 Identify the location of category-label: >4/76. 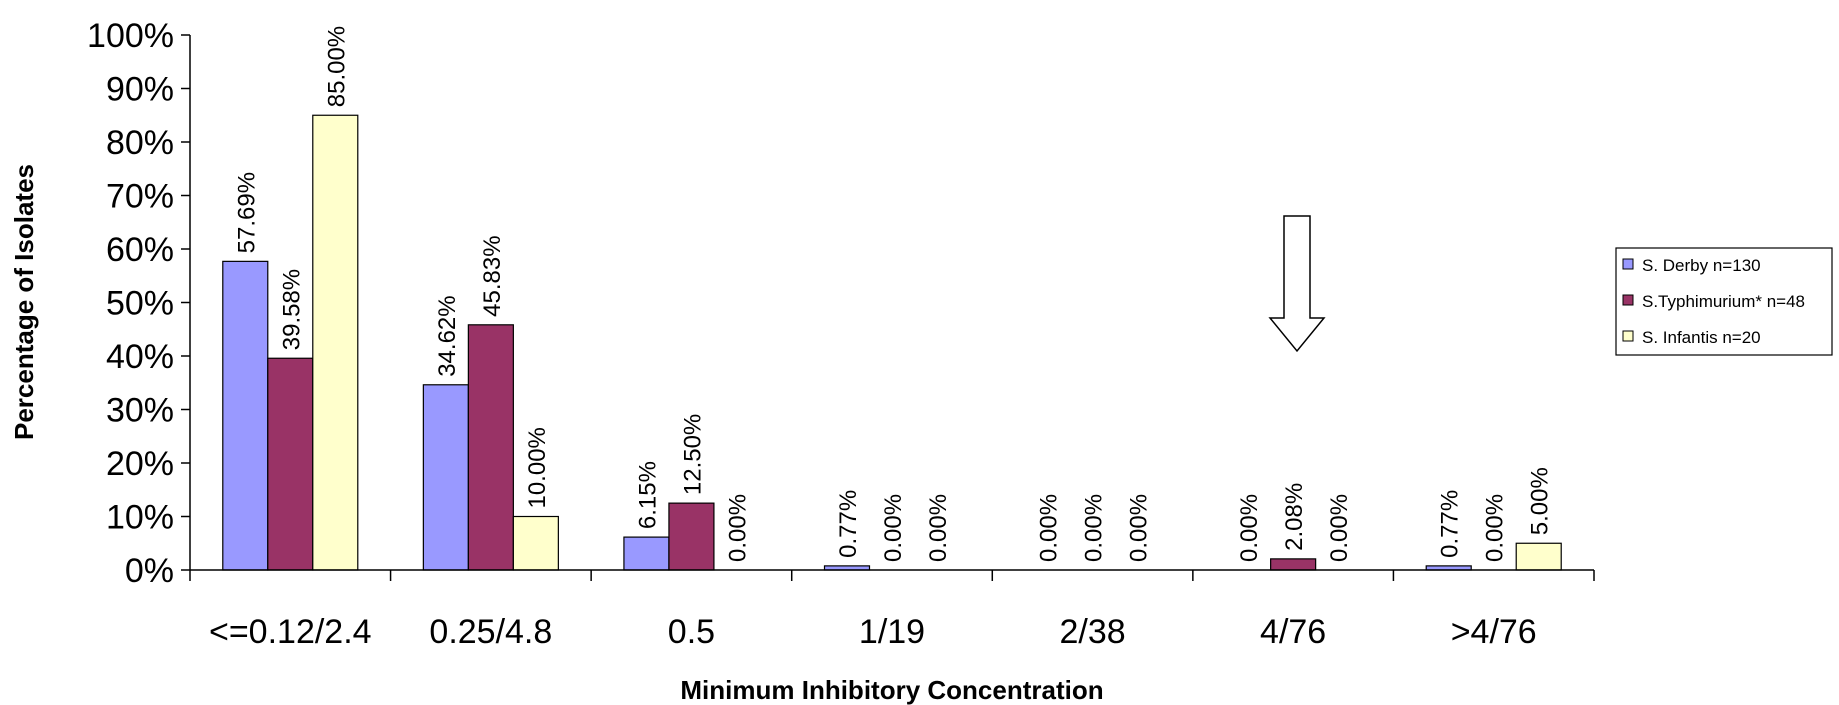
(1494, 632).